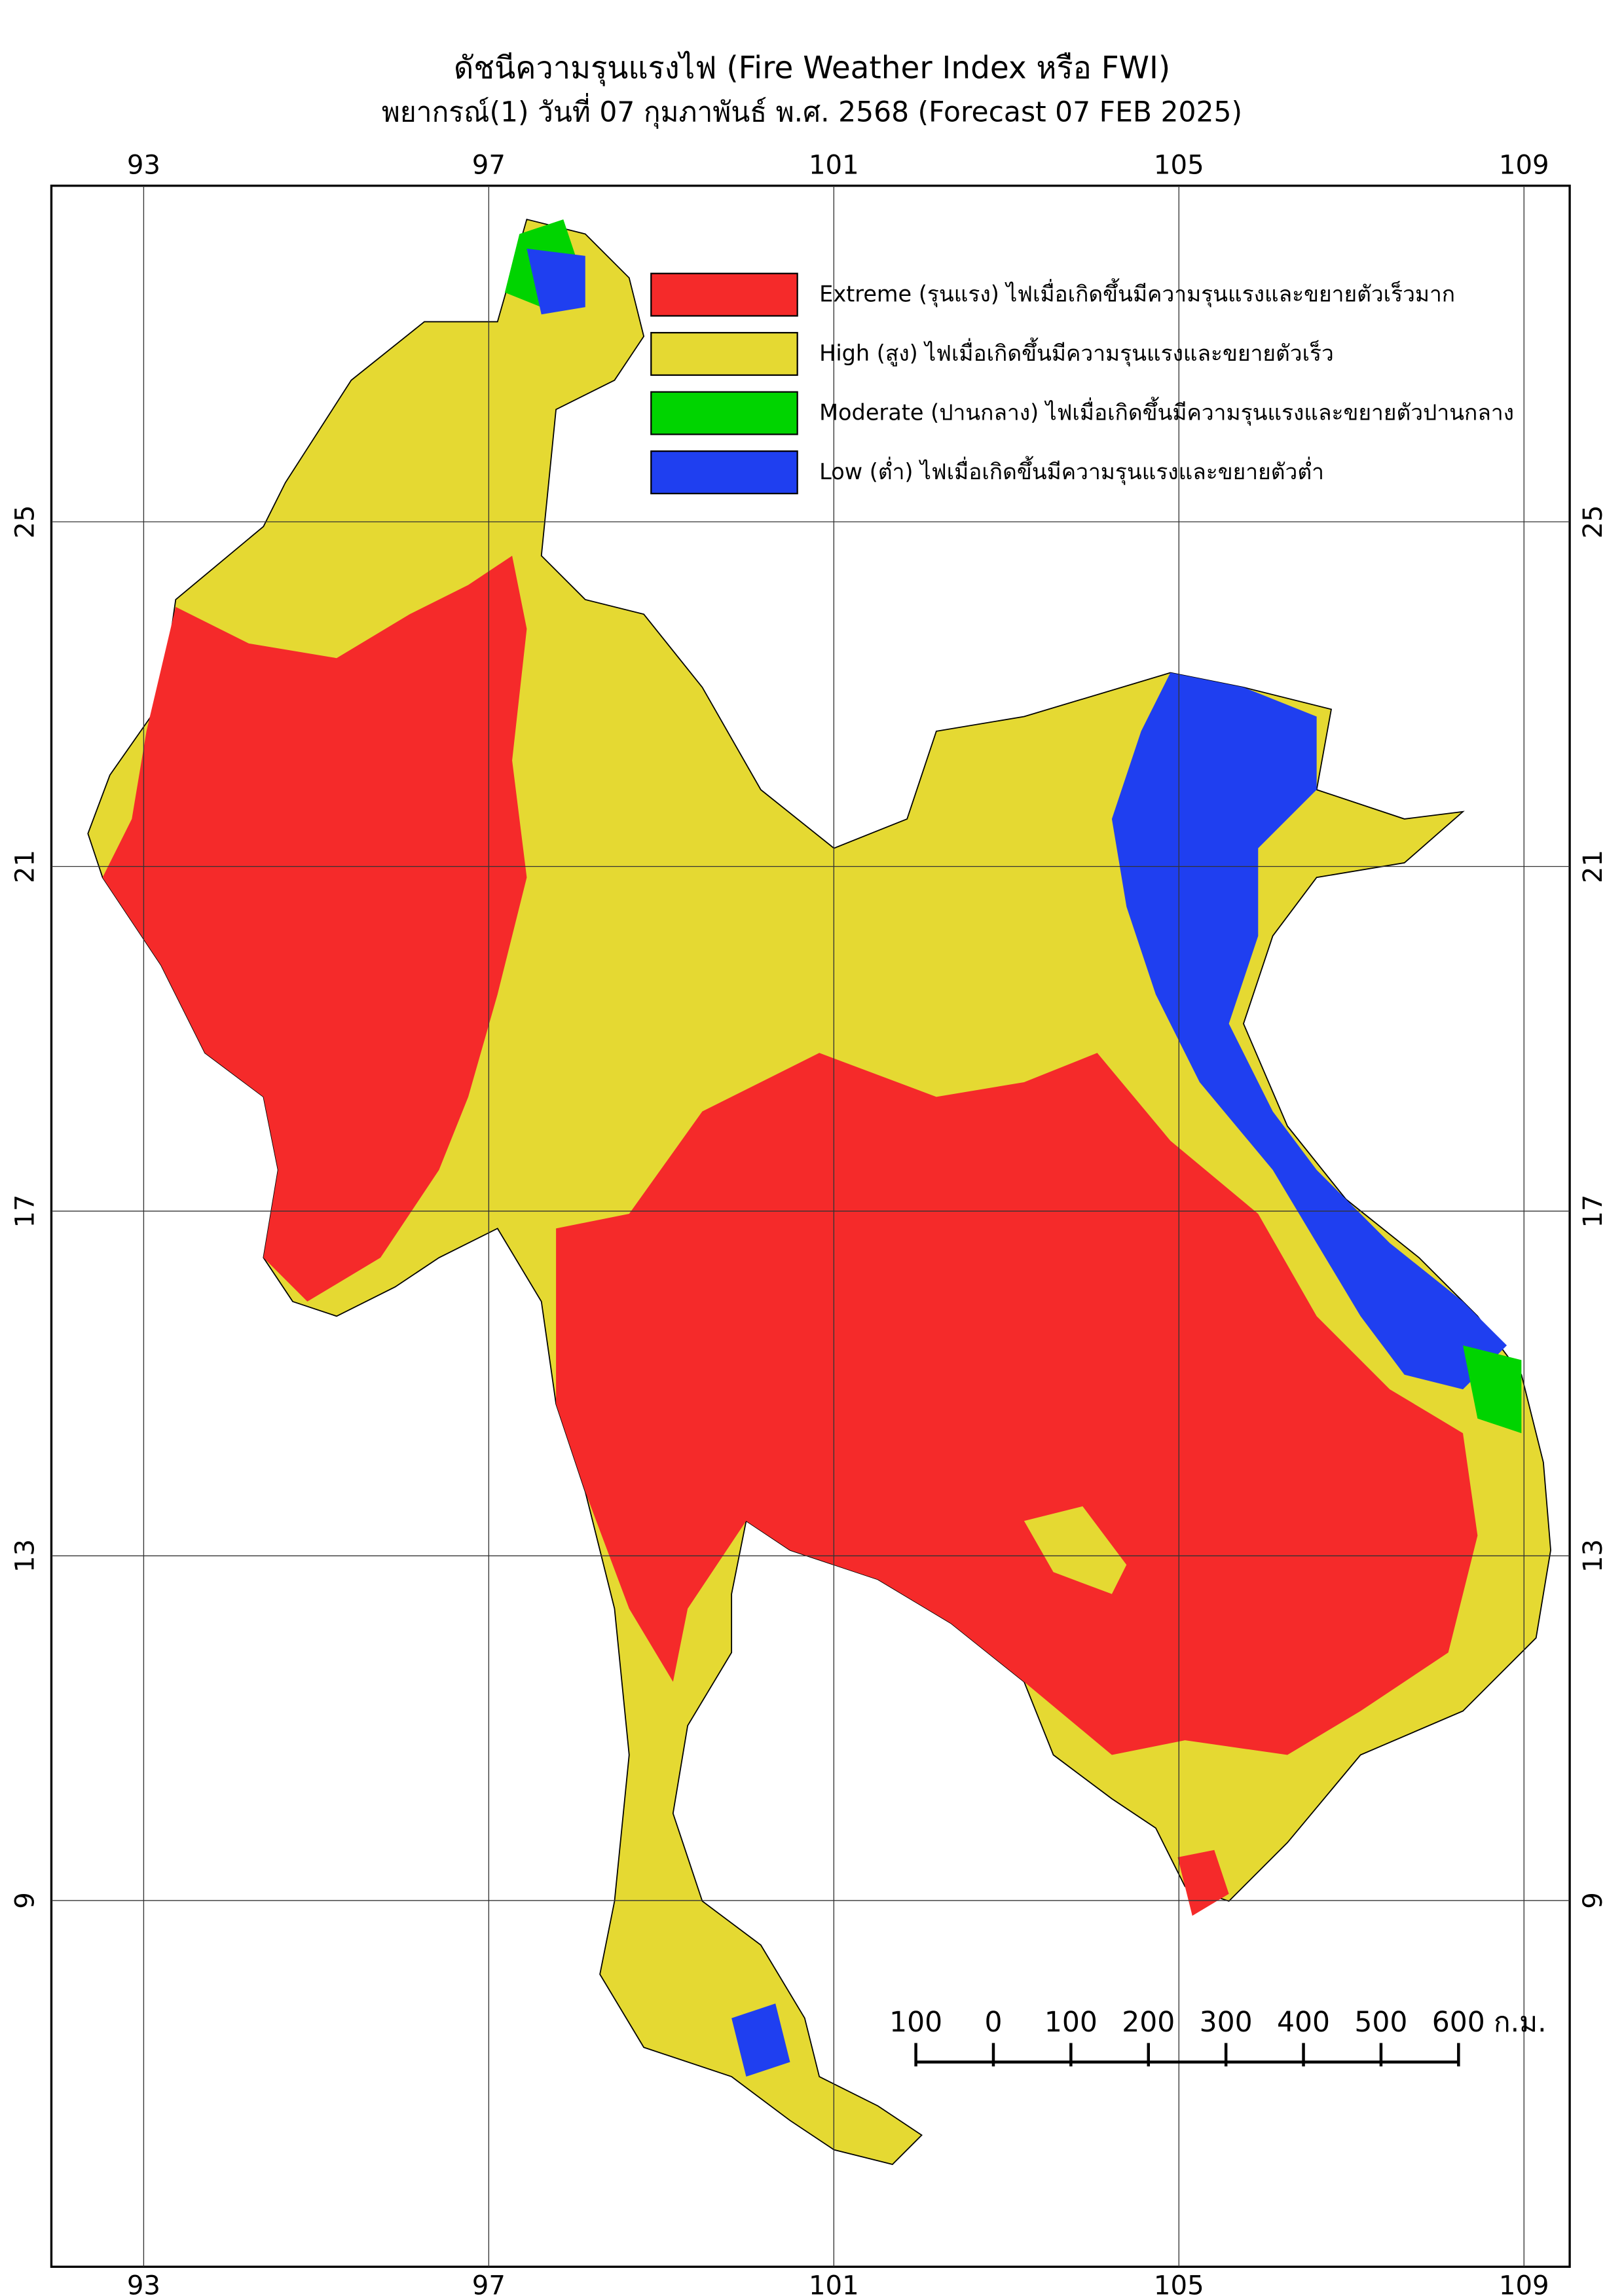  What do you see at coordinates (1226, 2023) in the screenshot?
I see `scale-label: 300` at bounding box center [1226, 2023].